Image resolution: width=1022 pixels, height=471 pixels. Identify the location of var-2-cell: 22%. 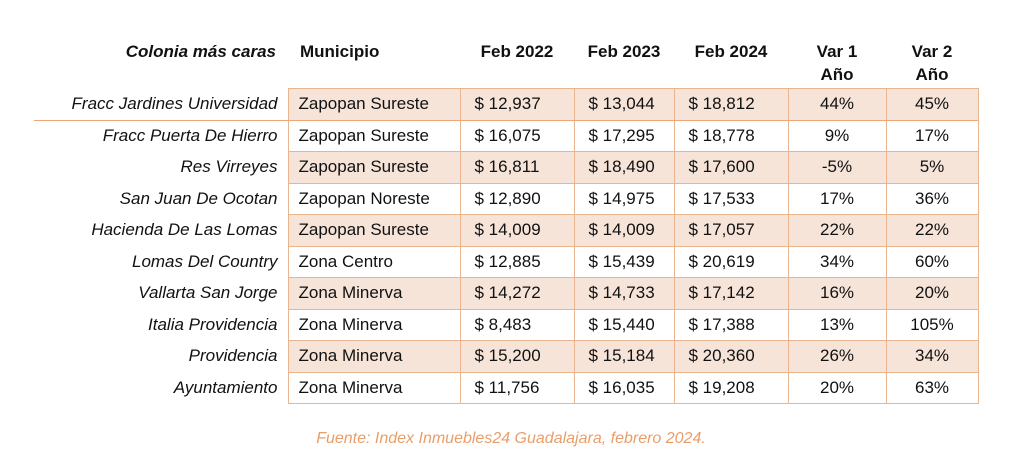
(932, 230).